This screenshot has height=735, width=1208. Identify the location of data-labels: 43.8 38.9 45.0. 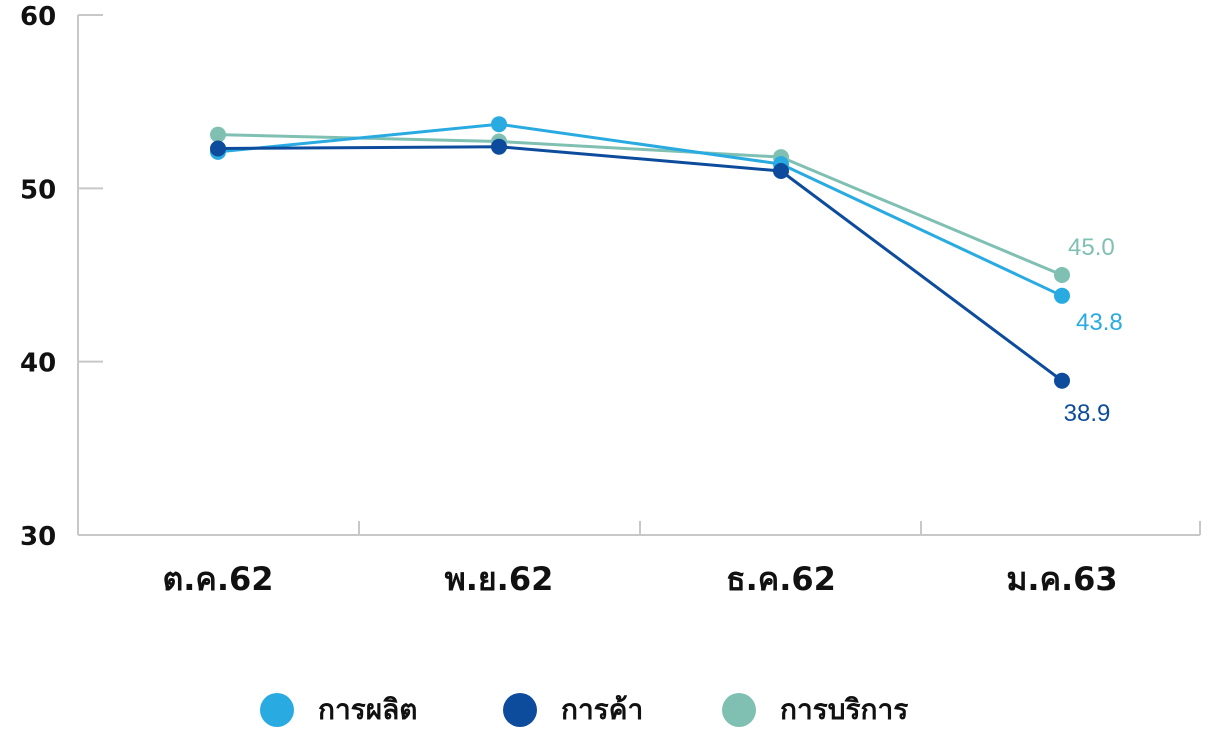
(1093, 330).